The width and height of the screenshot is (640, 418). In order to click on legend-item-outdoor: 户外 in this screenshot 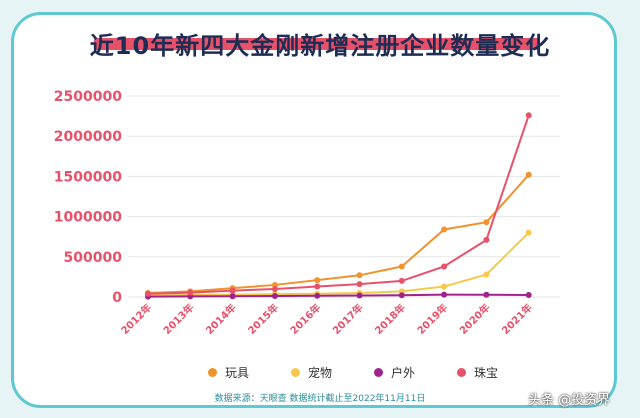, I will do `click(394, 372)`.